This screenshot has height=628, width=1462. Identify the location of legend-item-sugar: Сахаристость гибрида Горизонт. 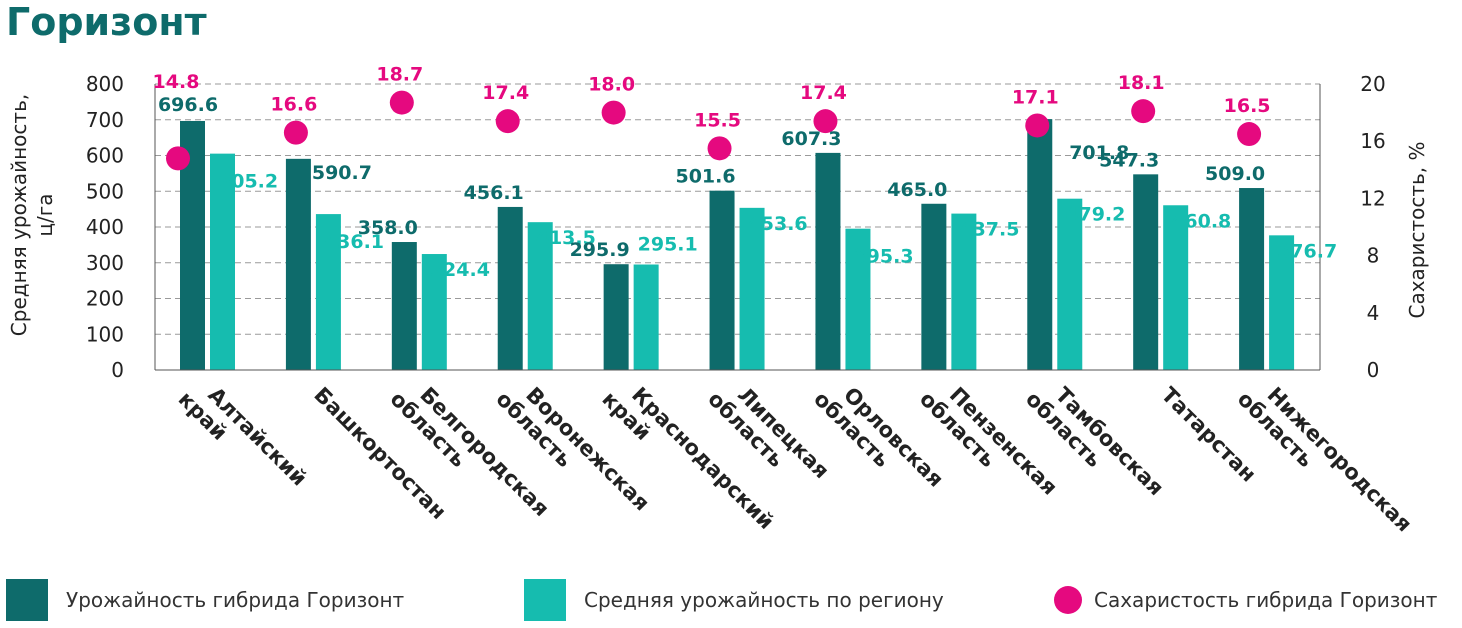
(1243, 600).